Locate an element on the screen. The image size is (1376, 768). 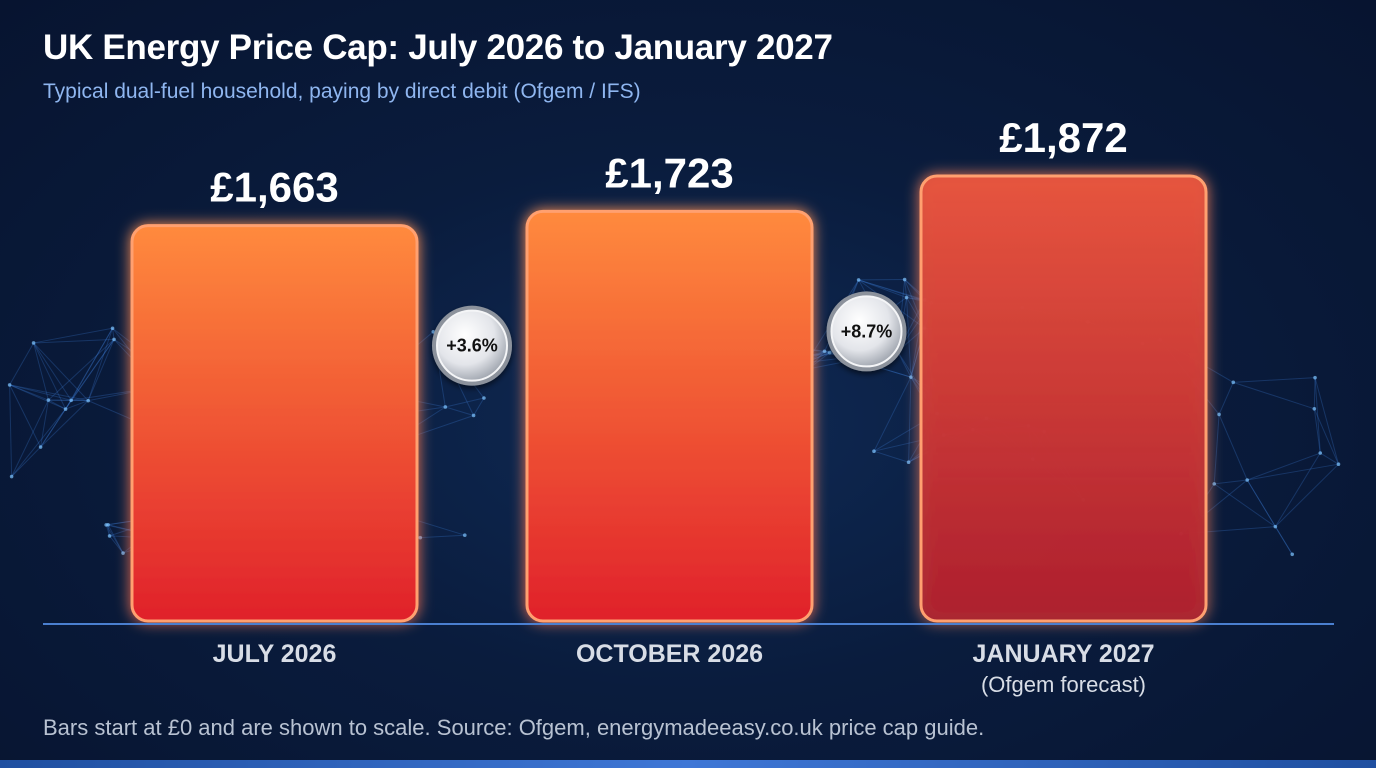
change-badge-label-1: +8.7% is located at coordinates (867, 331).